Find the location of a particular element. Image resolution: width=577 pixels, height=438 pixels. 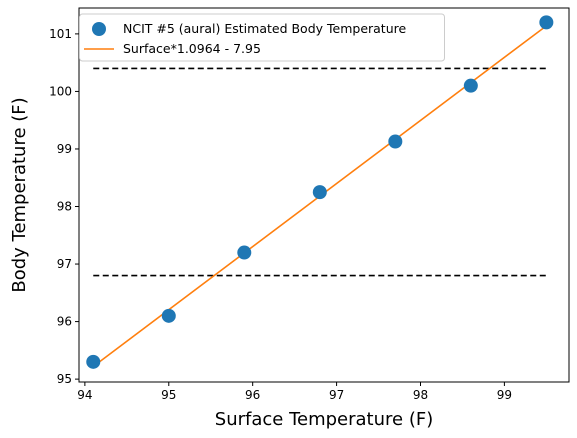

y-tick-label: 96 is located at coordinates (64, 322).